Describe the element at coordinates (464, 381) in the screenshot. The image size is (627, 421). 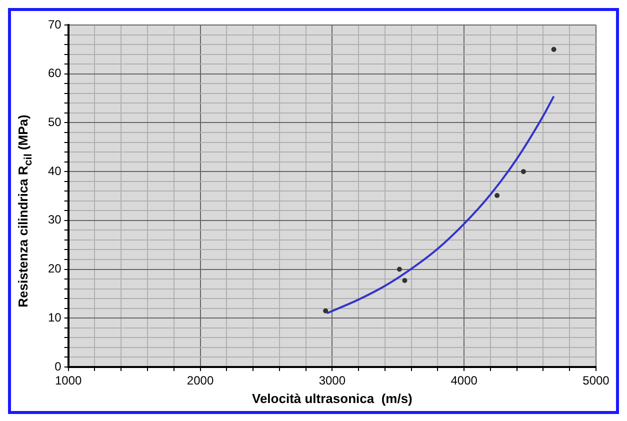
I see `x-tick-label: 4000` at that location.